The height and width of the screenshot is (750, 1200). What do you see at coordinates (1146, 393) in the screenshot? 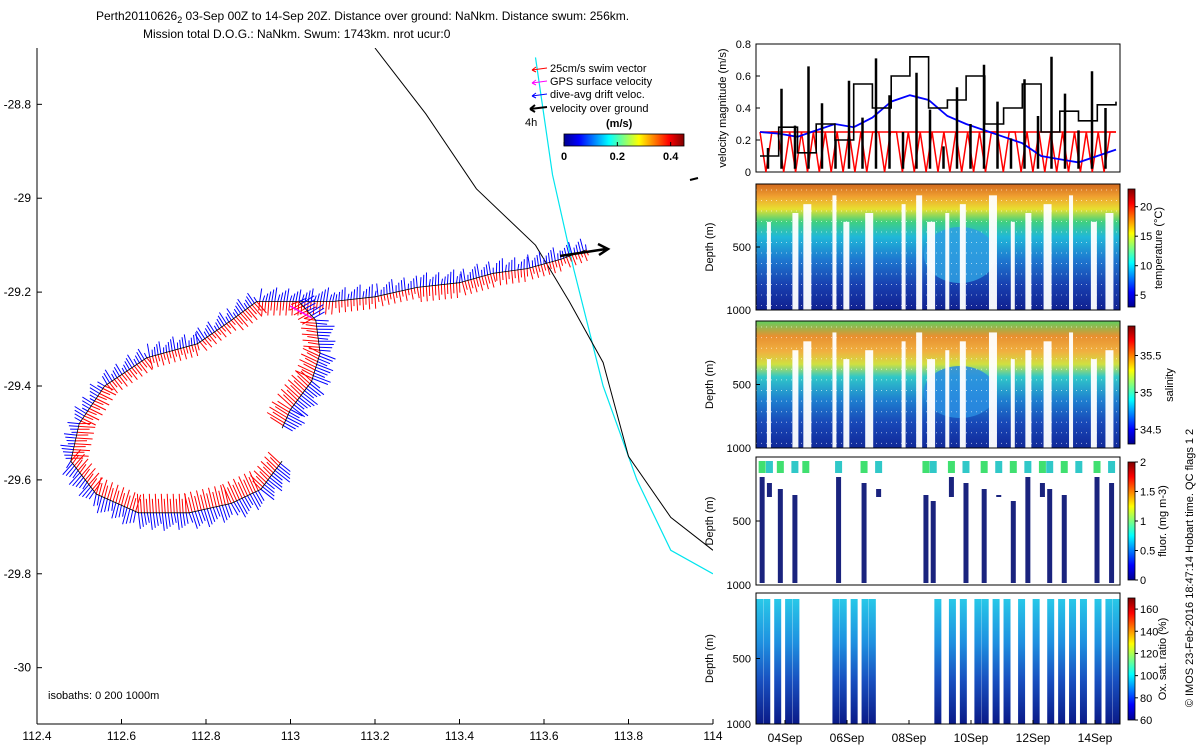
I see `colorbar-tick-label: 35` at bounding box center [1146, 393].